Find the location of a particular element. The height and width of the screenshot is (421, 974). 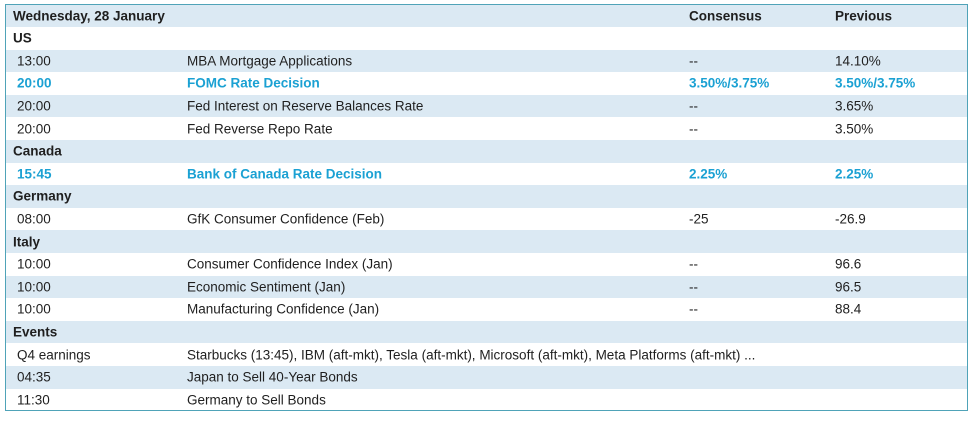

previous-header: Previous is located at coordinates (864, 16).